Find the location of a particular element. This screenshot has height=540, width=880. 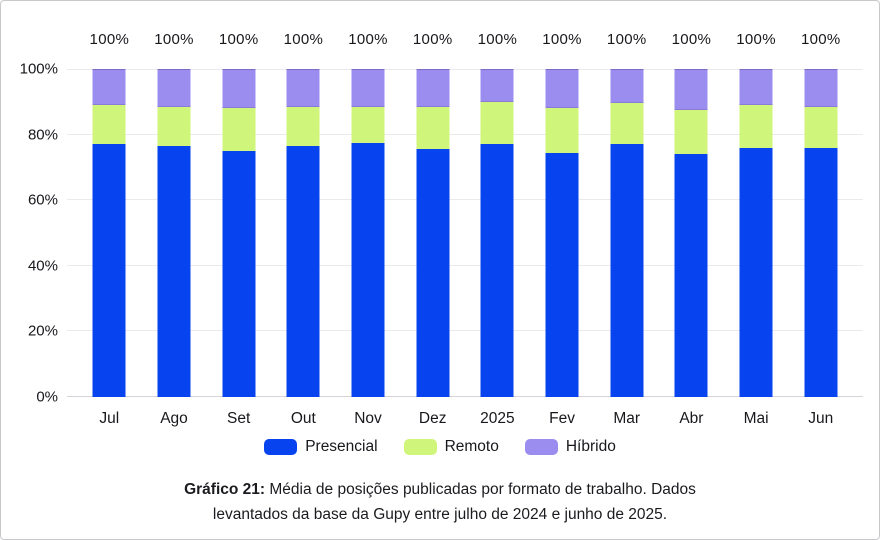

segment-hibrido-ago is located at coordinates (174, 88).